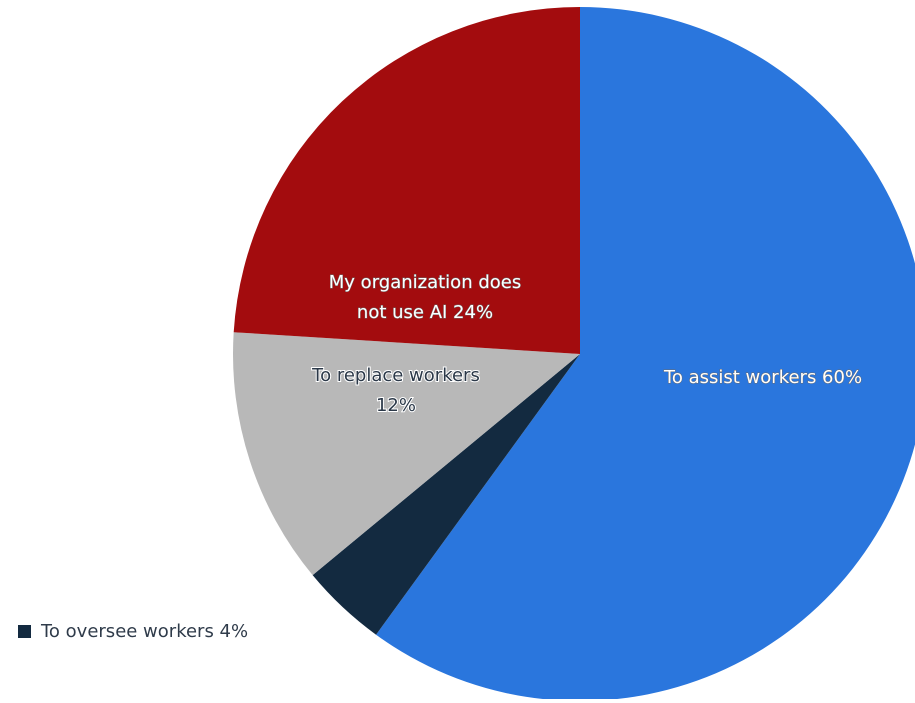 This screenshot has width=915, height=703. I want to click on legend-swatch-oversee, so click(24, 631).